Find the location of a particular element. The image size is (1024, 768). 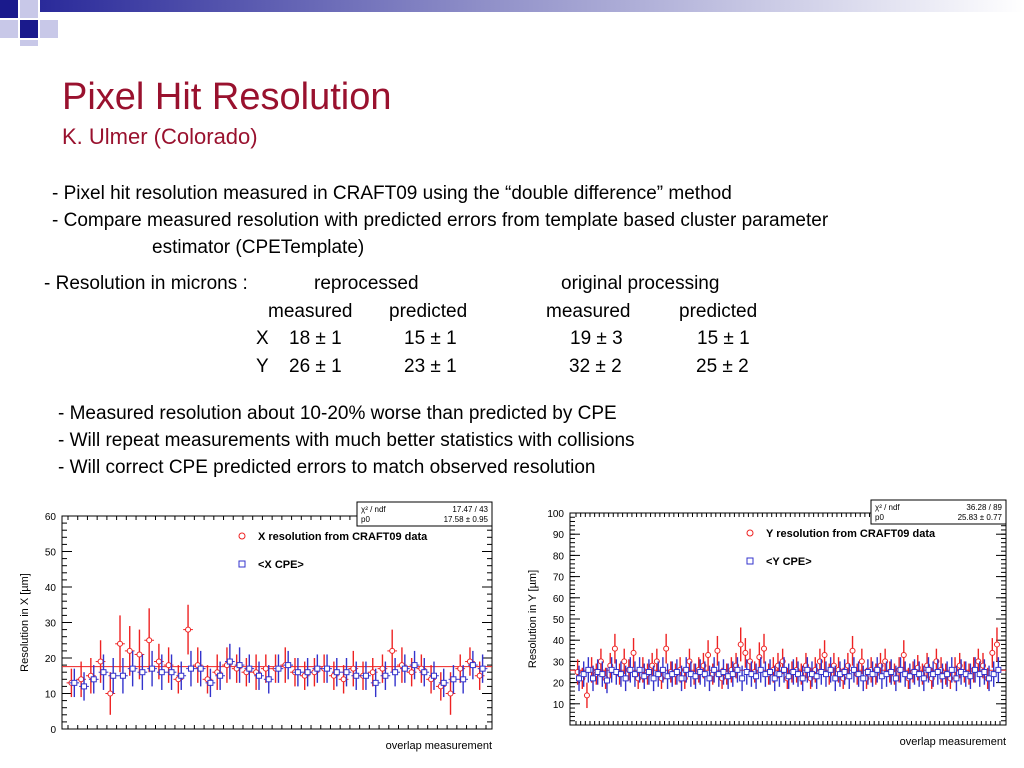

x-axis-label: overlap measurement is located at coordinates (953, 742).